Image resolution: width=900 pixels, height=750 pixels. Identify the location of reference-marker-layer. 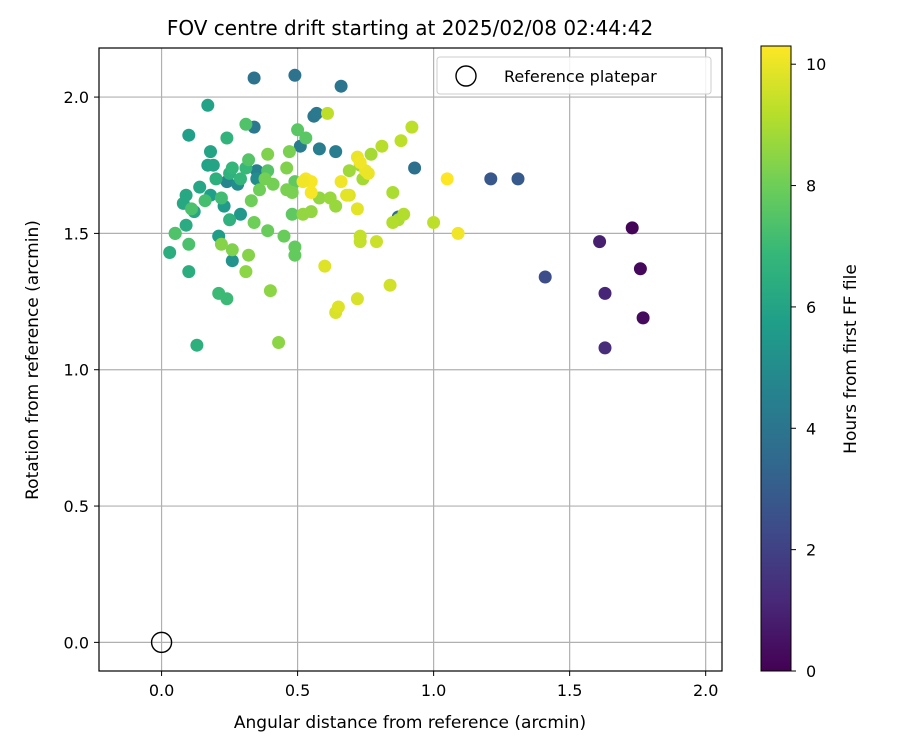
(161, 642).